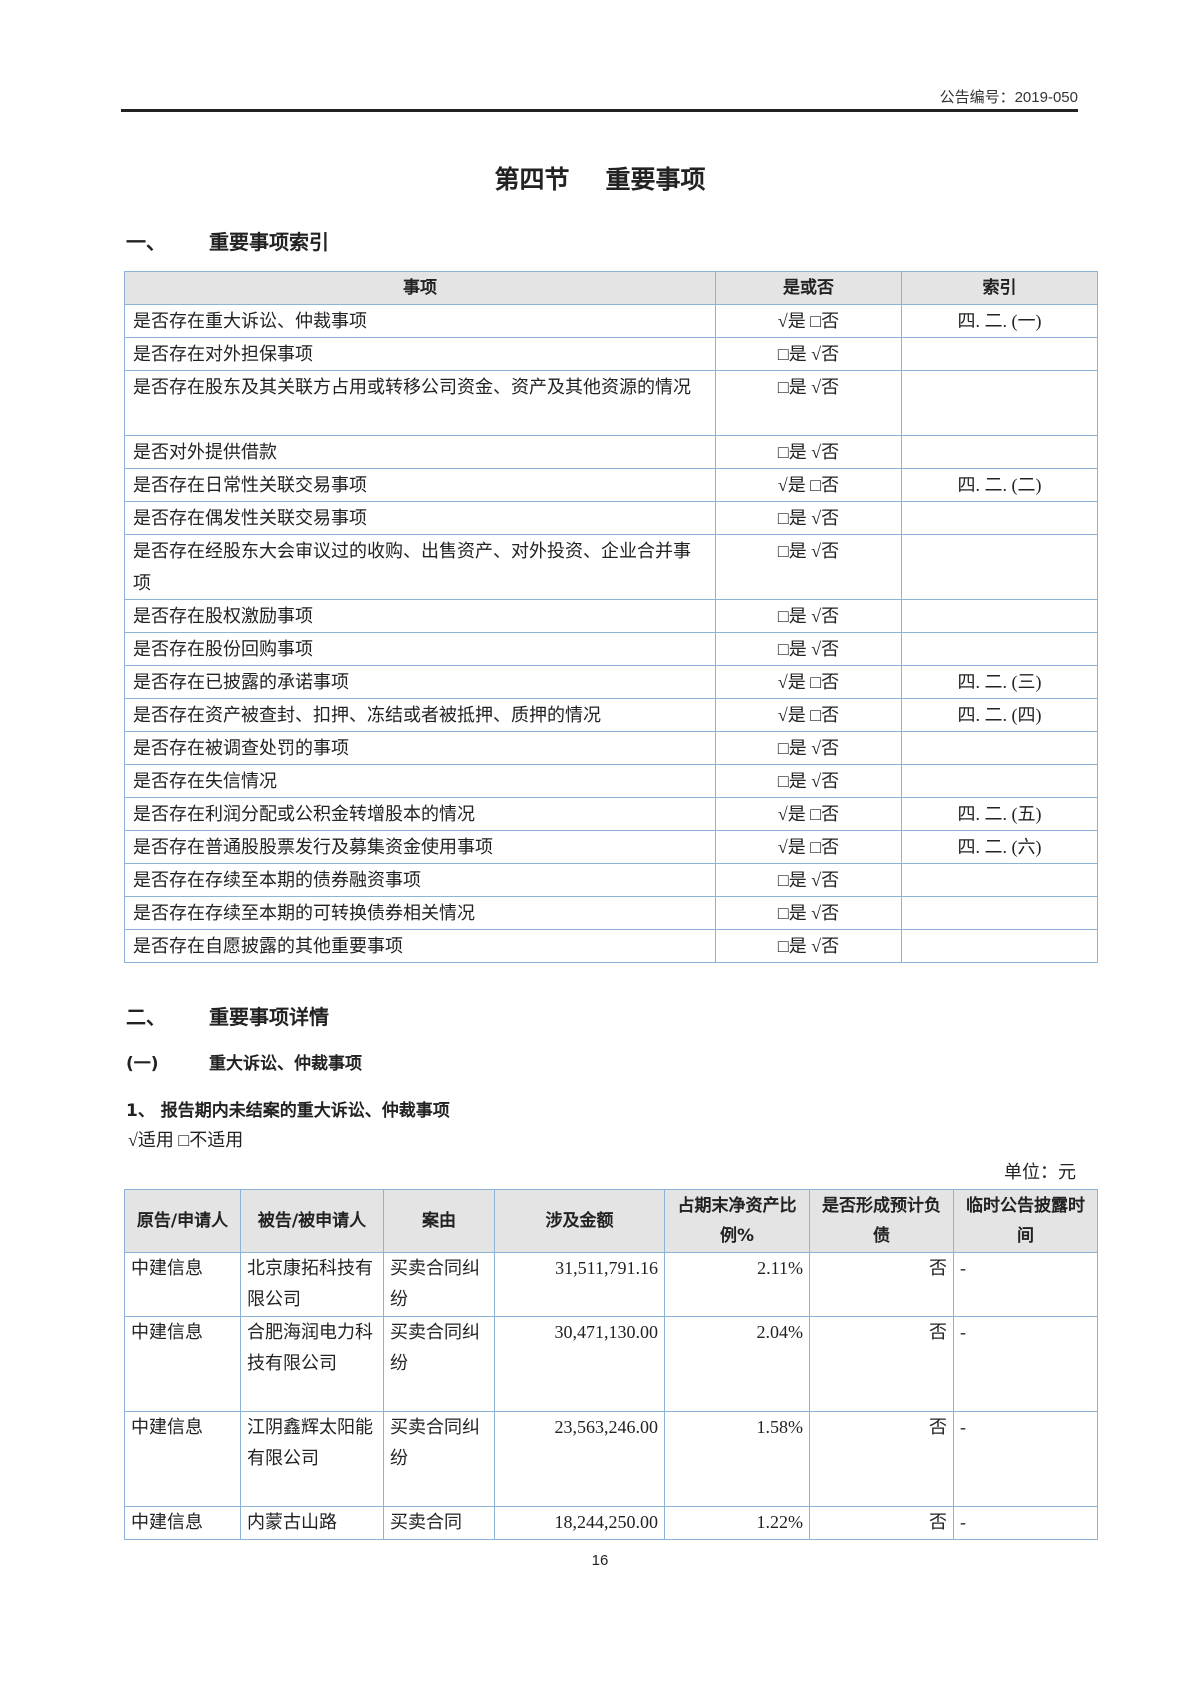  I want to click on table-row: 是否存在对外担保事项 □是 √否, so click(611, 354).